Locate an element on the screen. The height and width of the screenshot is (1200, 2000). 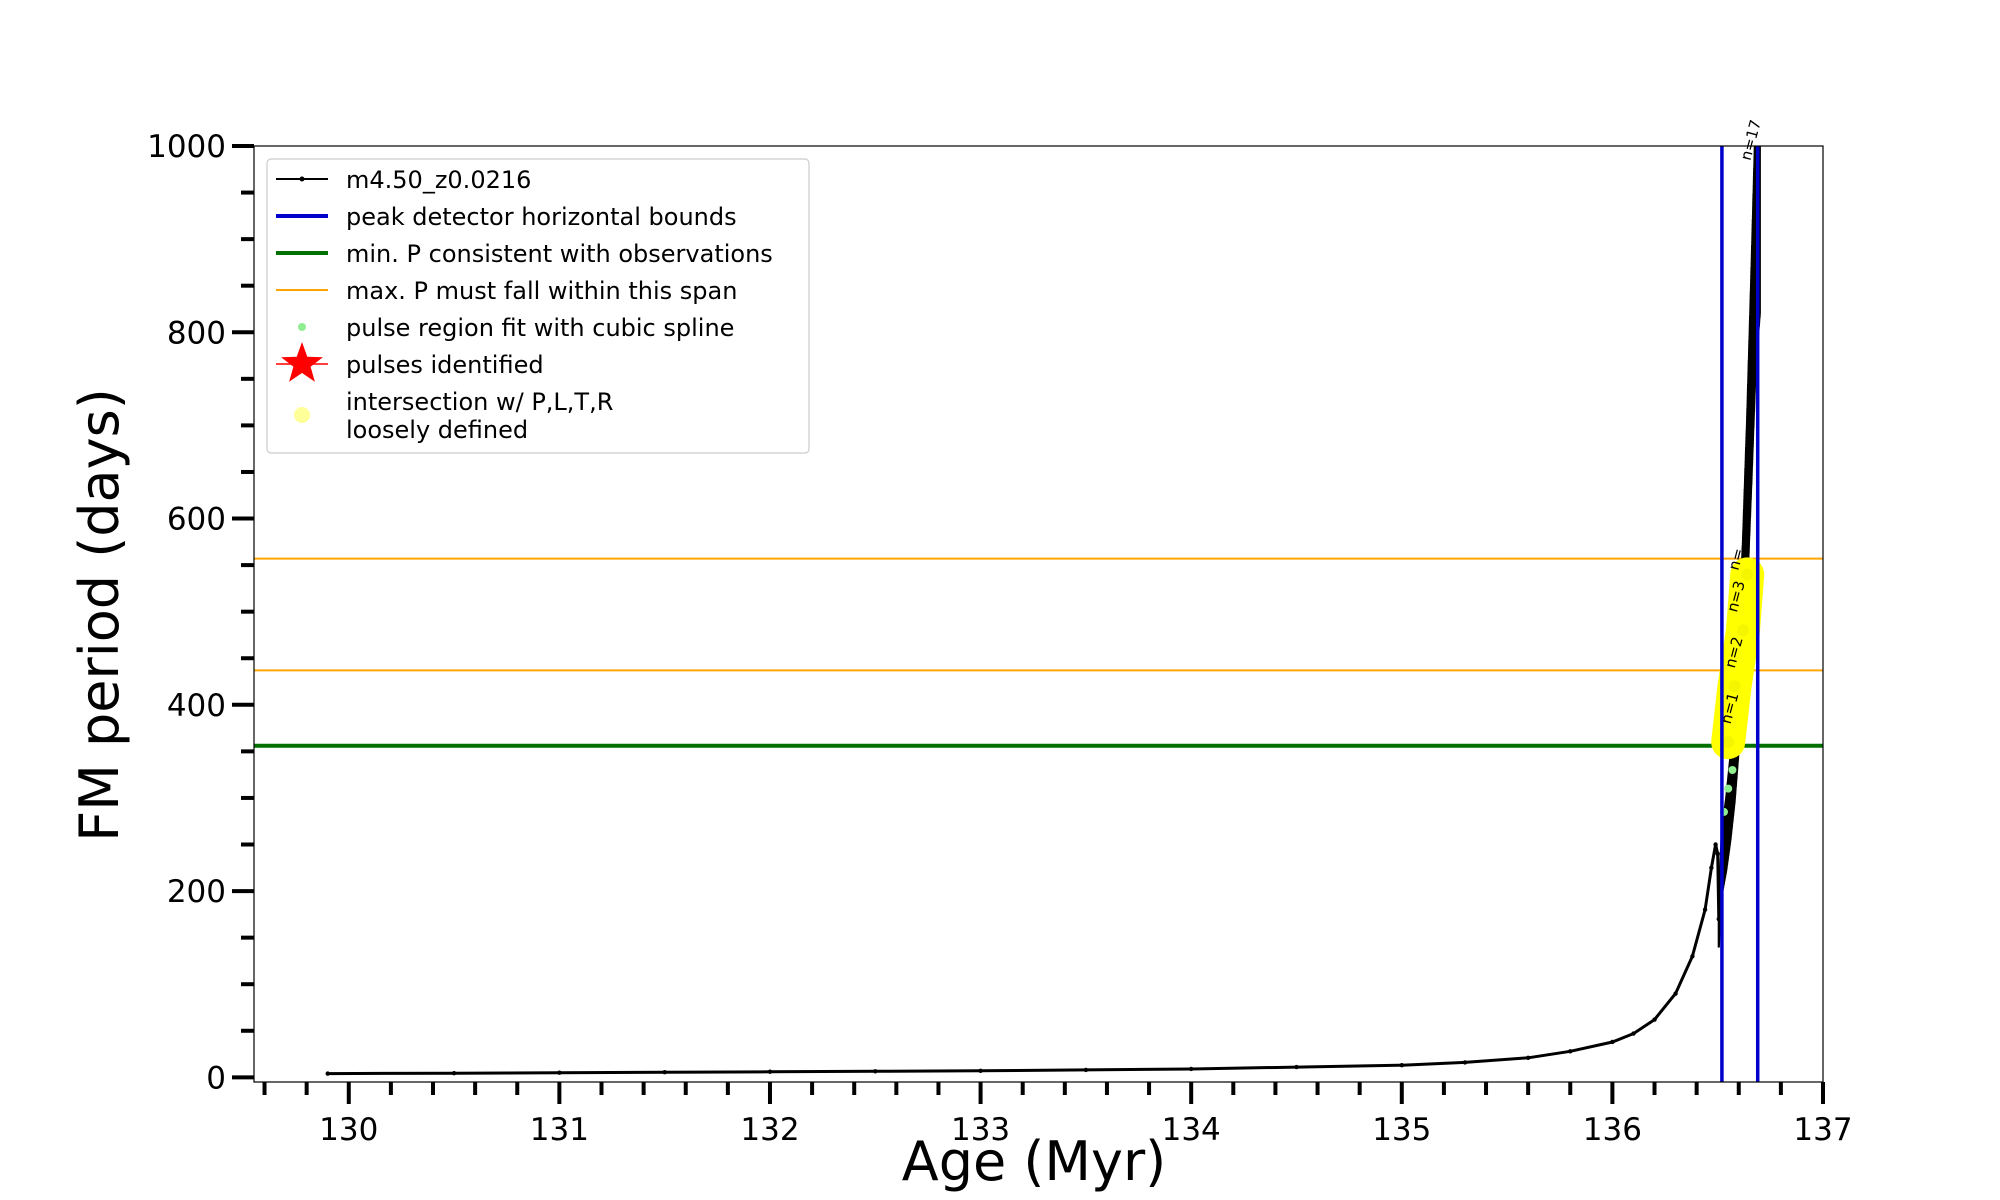
y-axis-title: FM period (days) is located at coordinates (99, 615).